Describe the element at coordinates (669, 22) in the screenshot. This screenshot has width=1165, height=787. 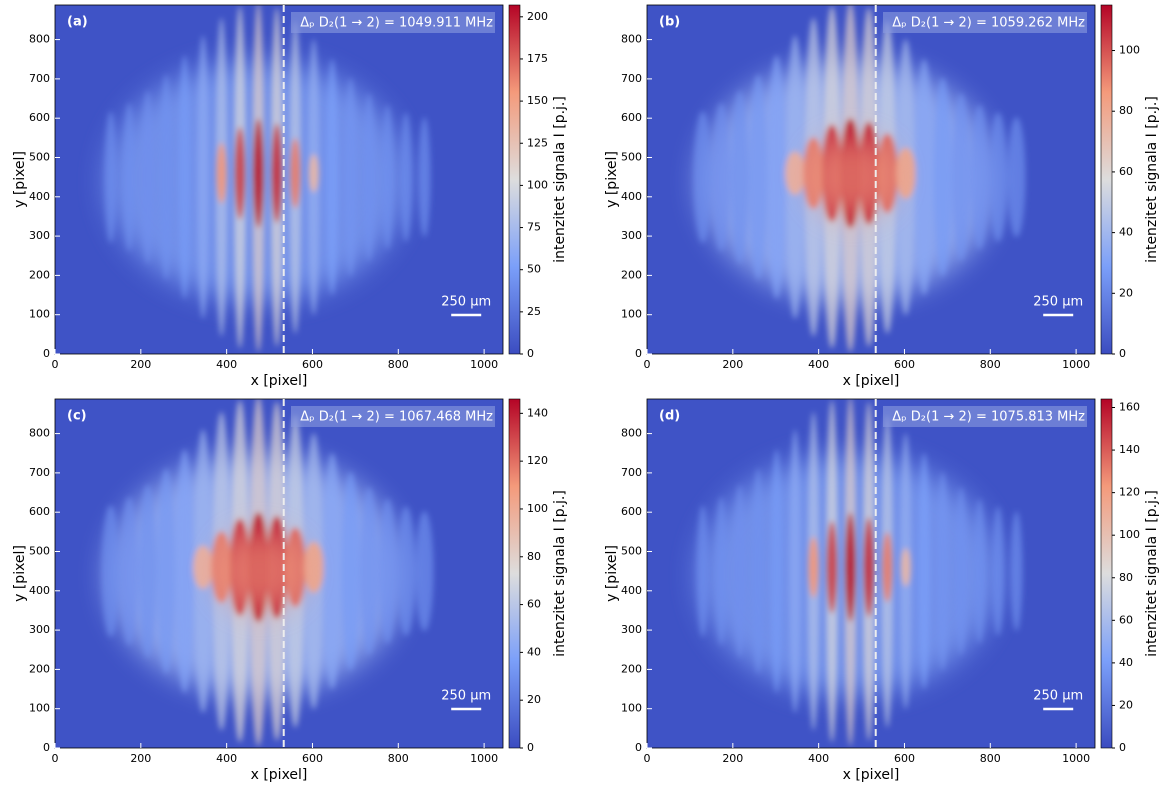
I see `panel-label: (b)` at that location.